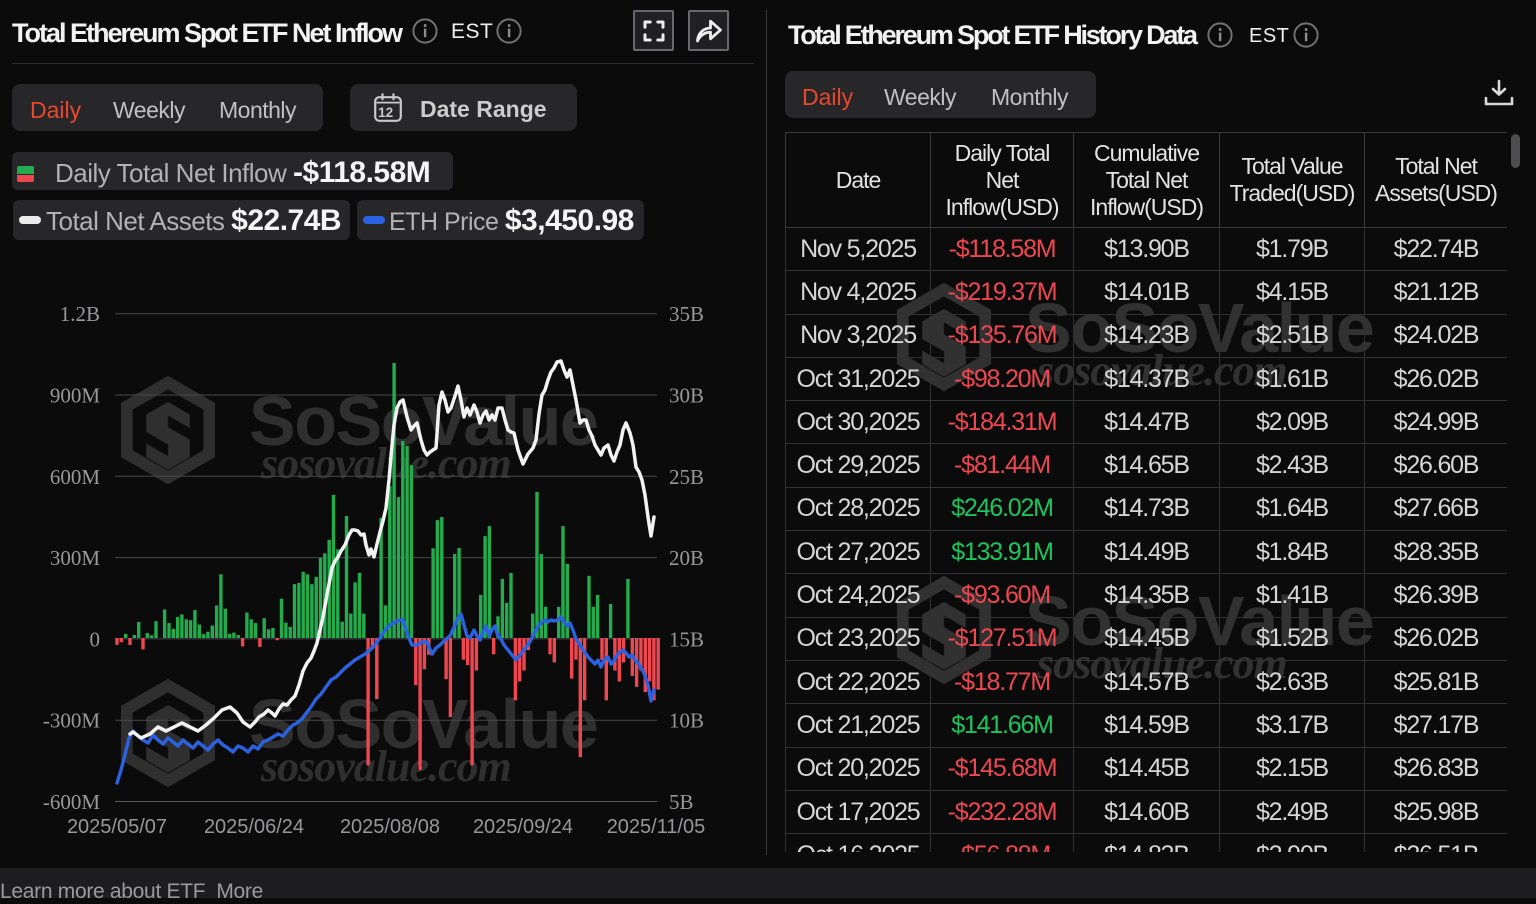  Describe the element at coordinates (686, 314) in the screenshot. I see `svg-text: 35B` at that location.